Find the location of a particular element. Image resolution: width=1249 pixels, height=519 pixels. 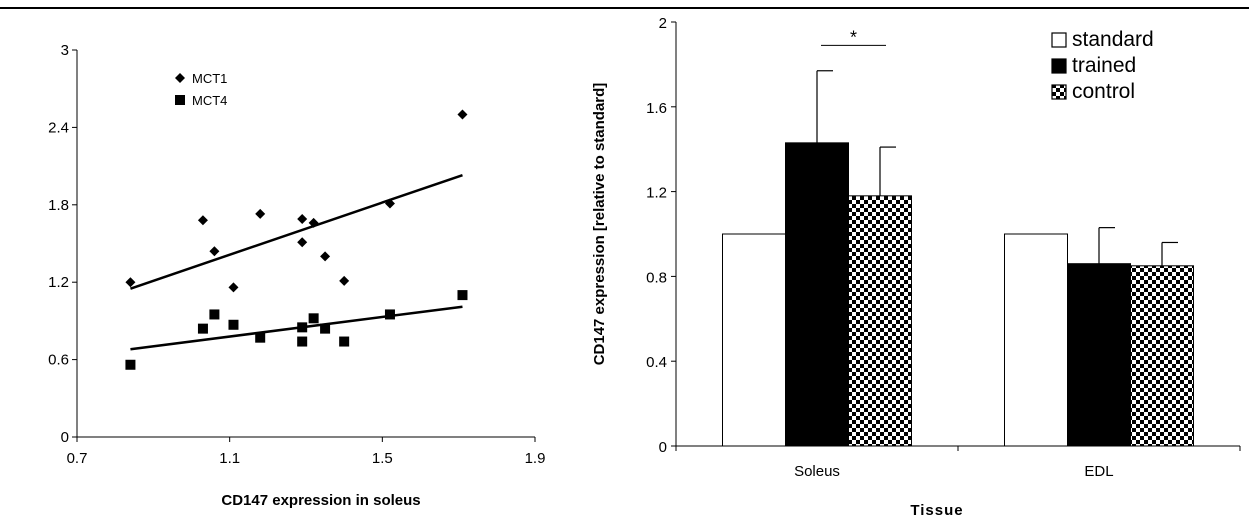

legend-marker-mct1 is located at coordinates (180, 78).